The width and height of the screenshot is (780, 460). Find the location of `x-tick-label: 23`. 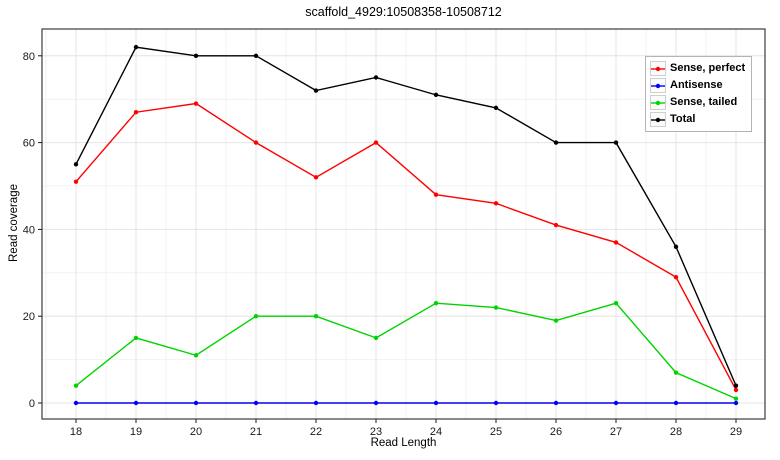

x-tick-label: 23 is located at coordinates (376, 432).